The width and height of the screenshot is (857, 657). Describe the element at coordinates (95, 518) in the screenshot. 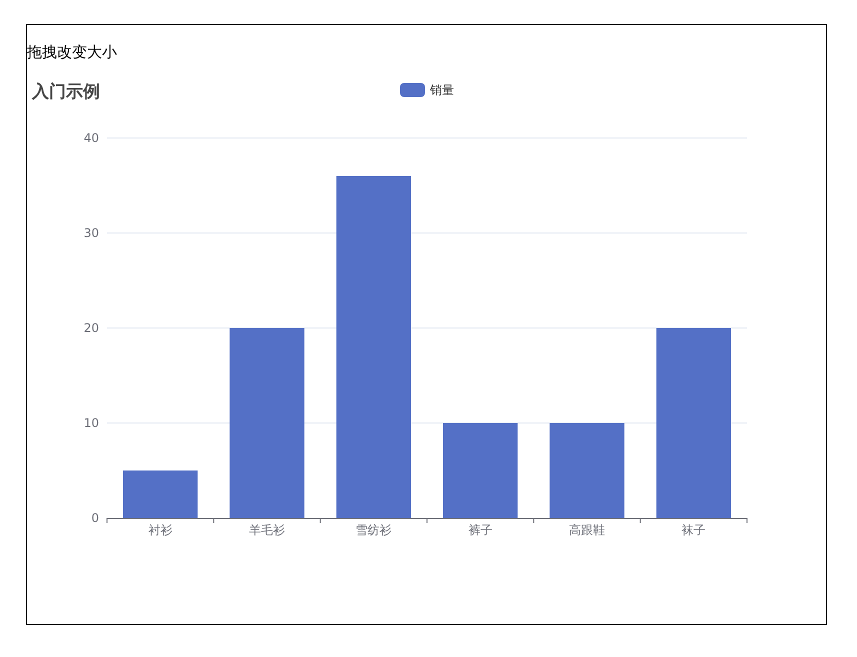

I see `y-tick-label: 0` at that location.